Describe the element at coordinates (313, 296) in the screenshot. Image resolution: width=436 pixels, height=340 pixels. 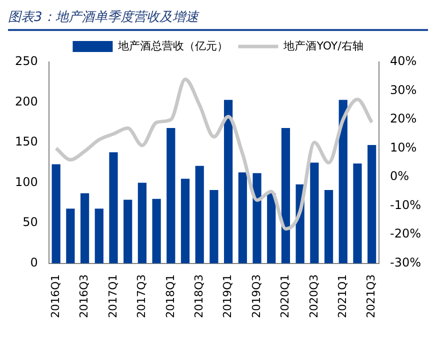
I see `x-tick-label: 2020Q3` at that location.